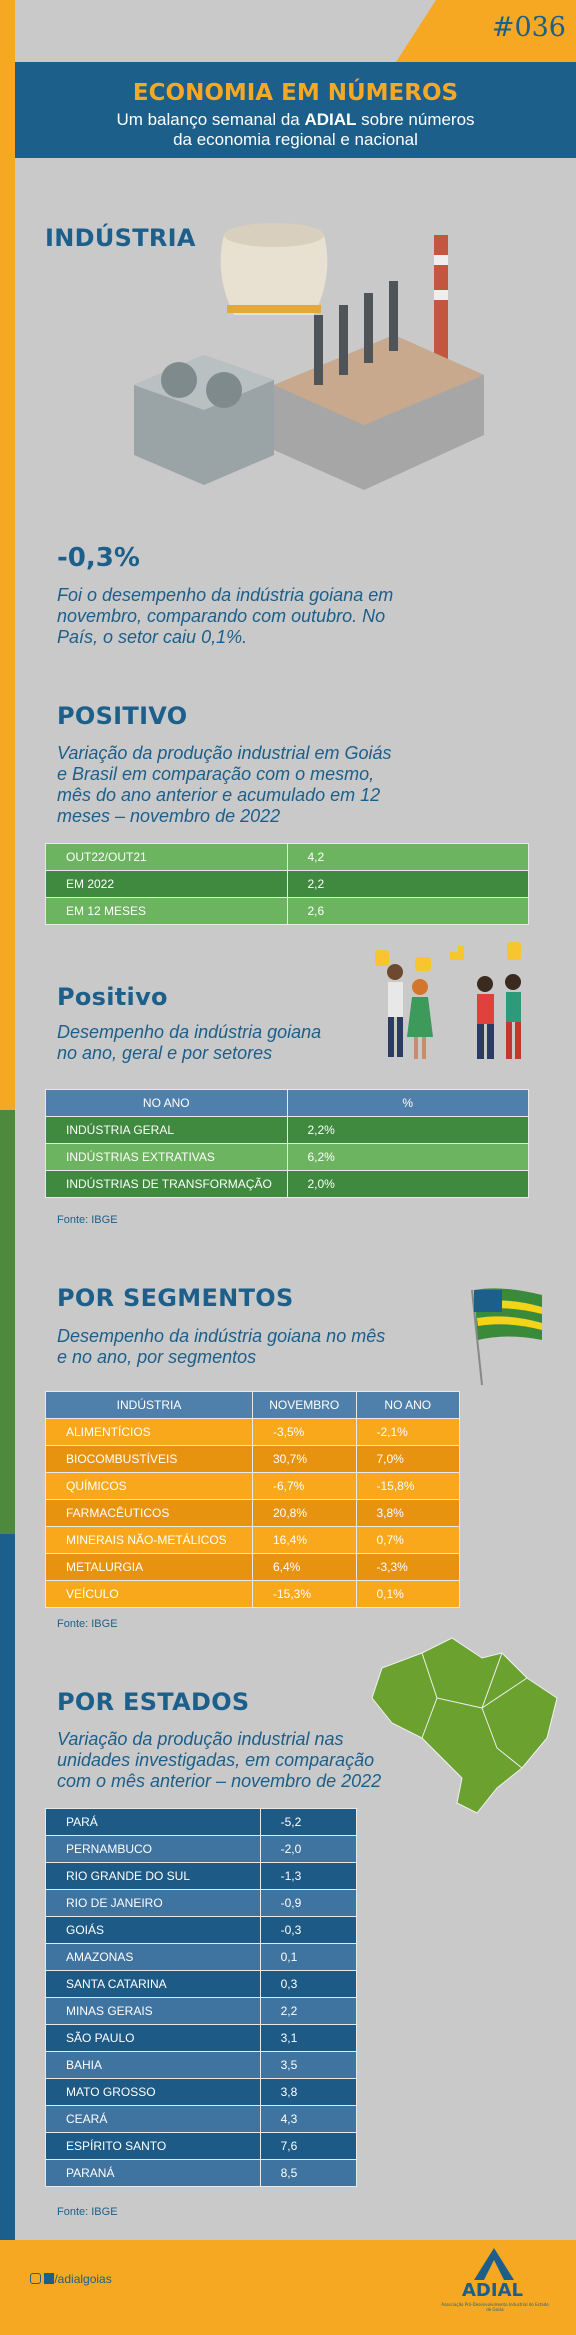 The width and height of the screenshot is (576, 2335). Describe the element at coordinates (448, 1000) in the screenshot. I see `people-illustration` at that location.